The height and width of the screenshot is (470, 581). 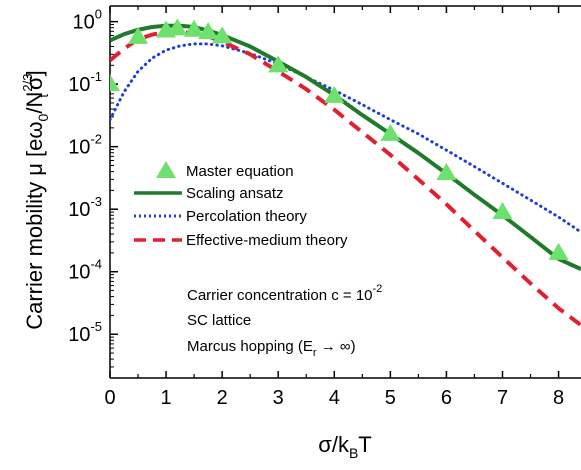 What do you see at coordinates (85, 270) in the screenshot?
I see `y-tick-label: 10⁻⁴` at bounding box center [85, 270].